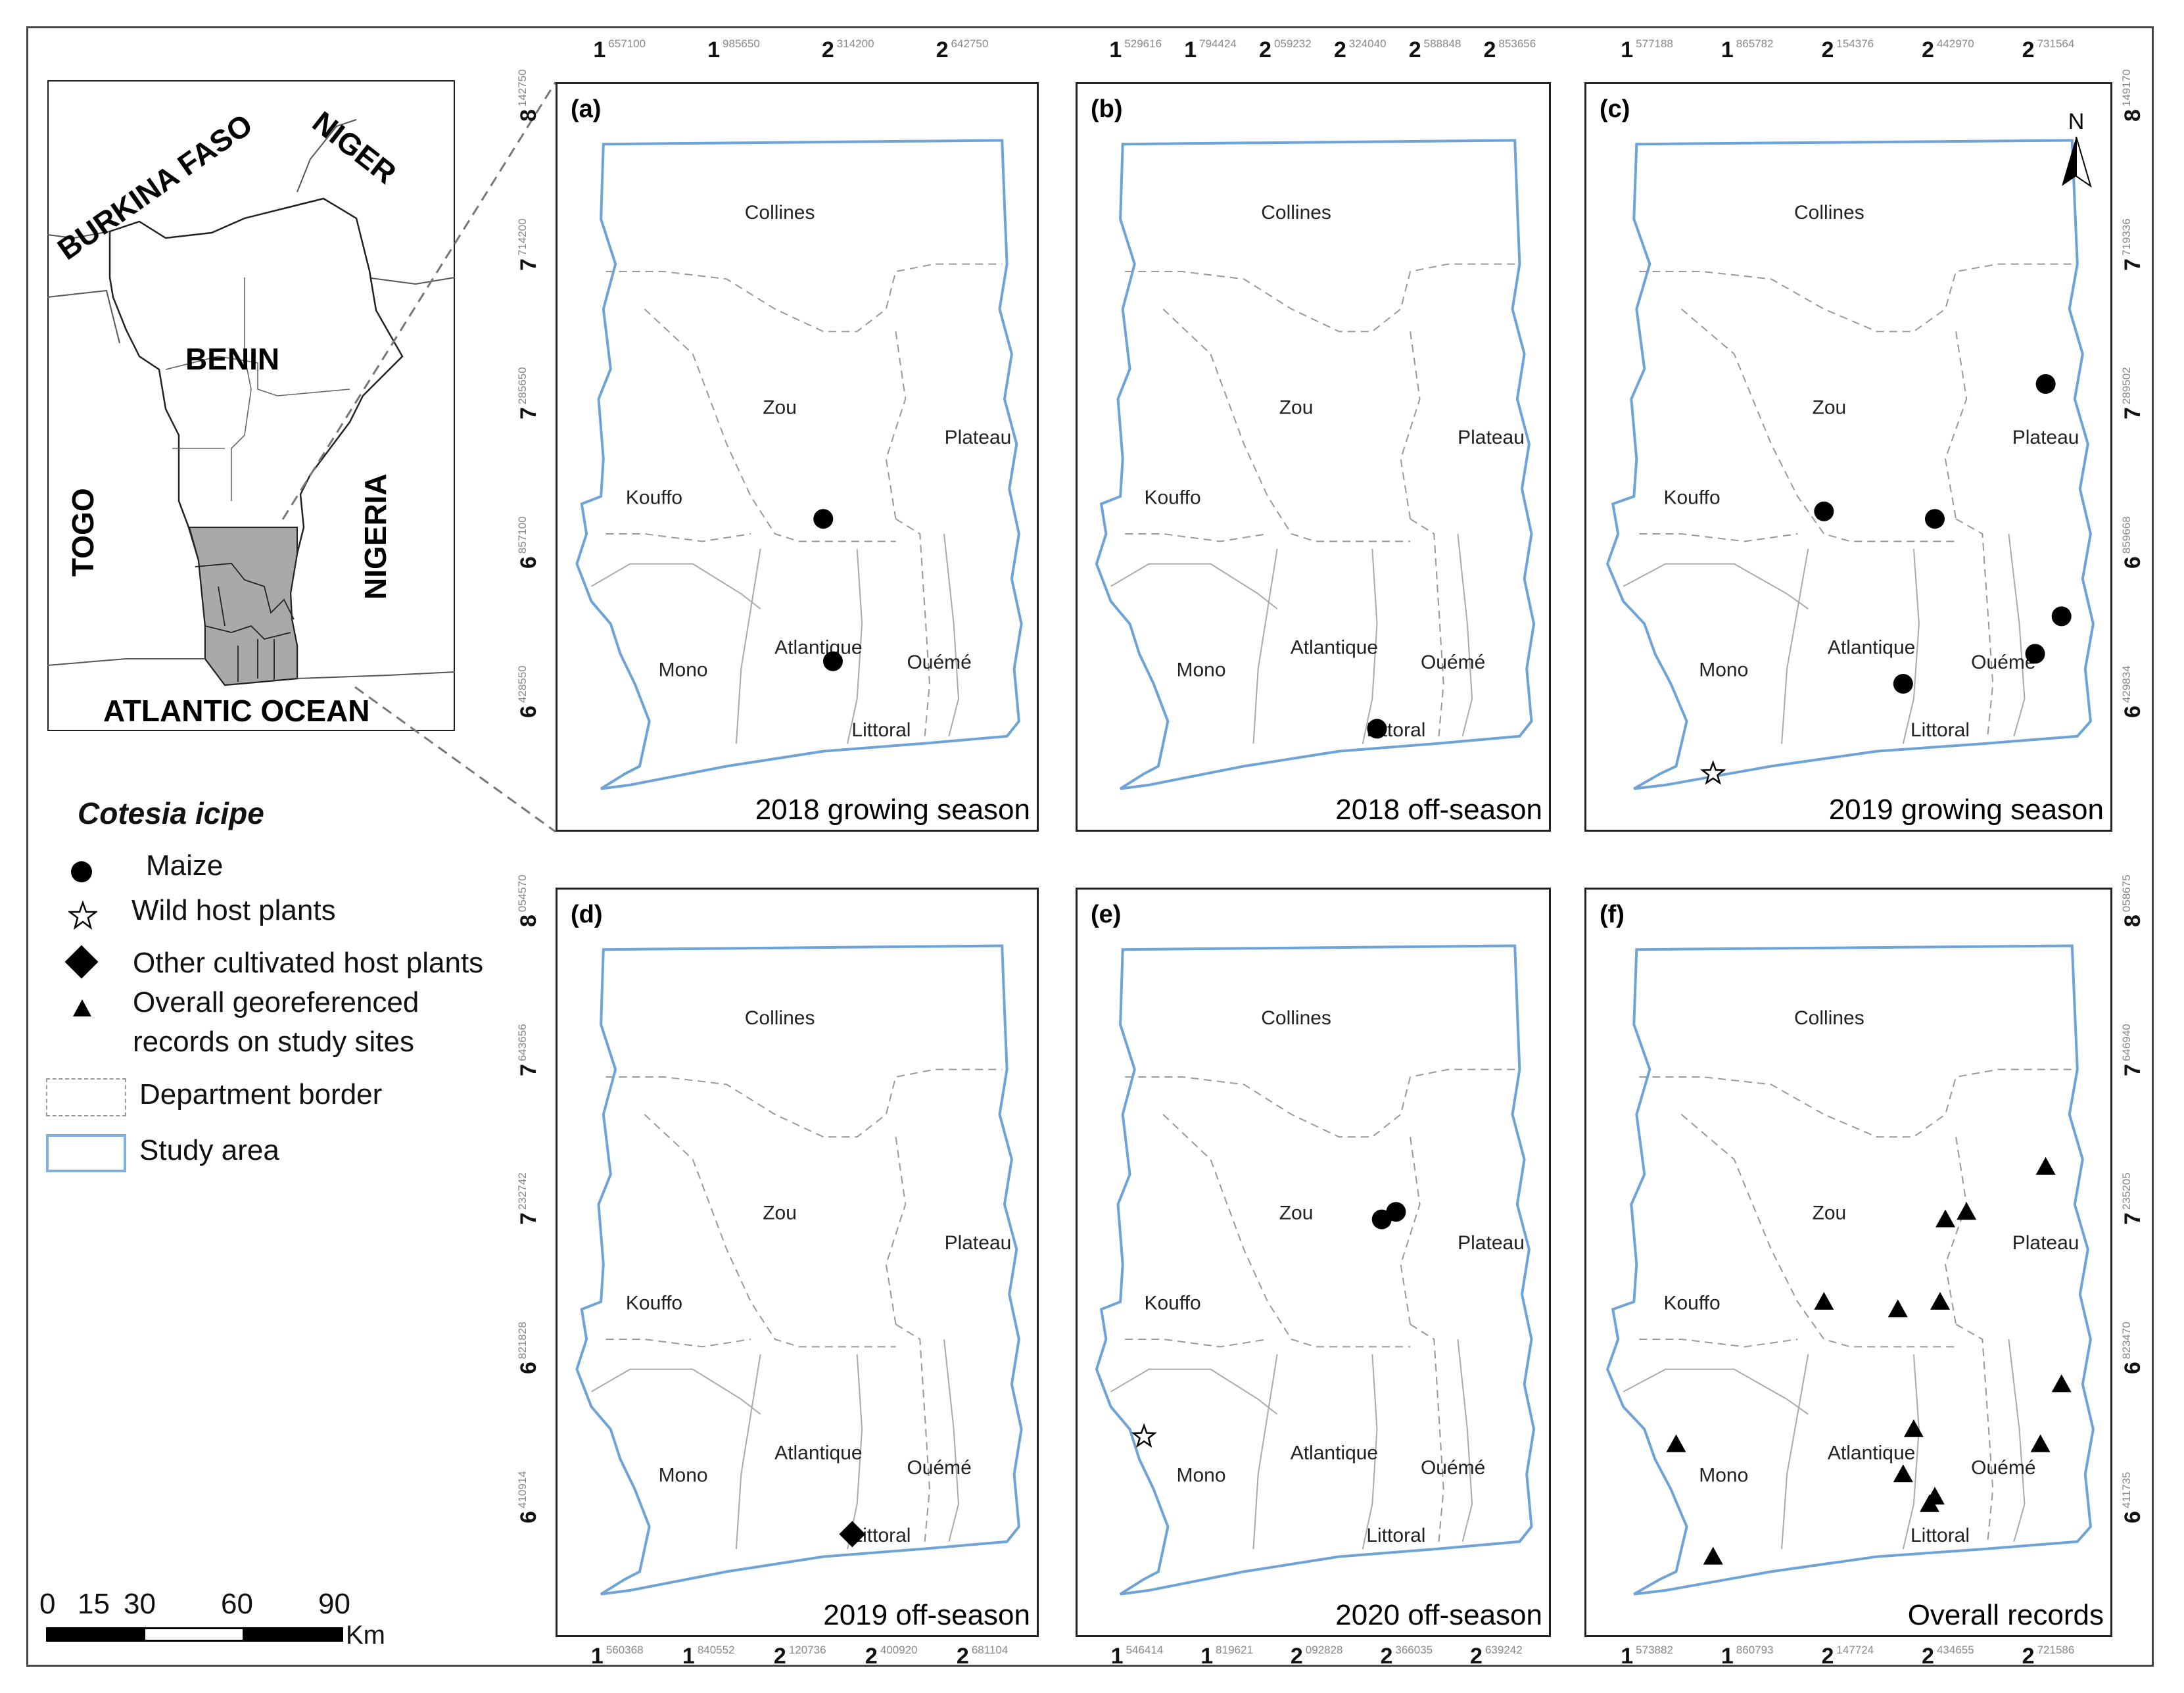 Image resolution: width=2184 pixels, height=1693 pixels. What do you see at coordinates (308, 963) in the screenshot?
I see `legend-cultivated-host-label: Other cultivated host plants` at bounding box center [308, 963].